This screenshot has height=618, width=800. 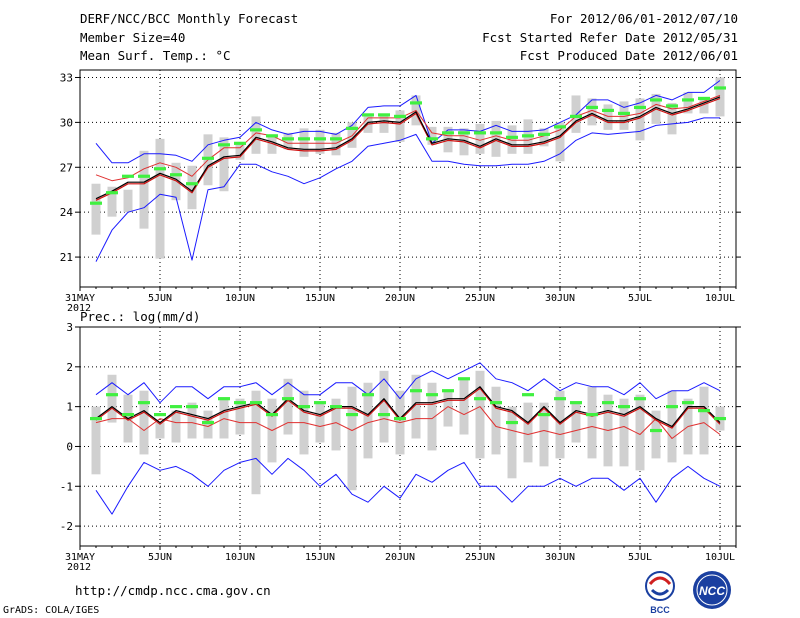 I want to click on series-mean-line, so click(x=408, y=148).